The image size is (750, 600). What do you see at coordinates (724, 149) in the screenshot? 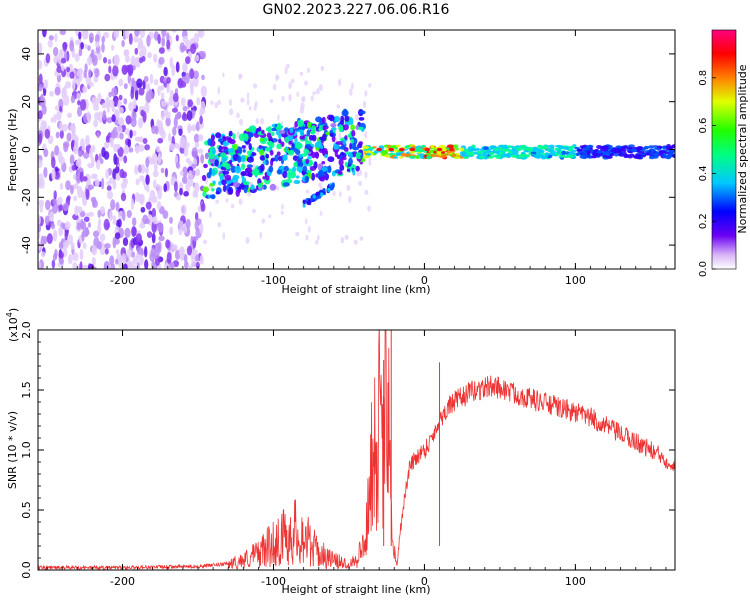
I see `colorbar-frame` at bounding box center [724, 149].